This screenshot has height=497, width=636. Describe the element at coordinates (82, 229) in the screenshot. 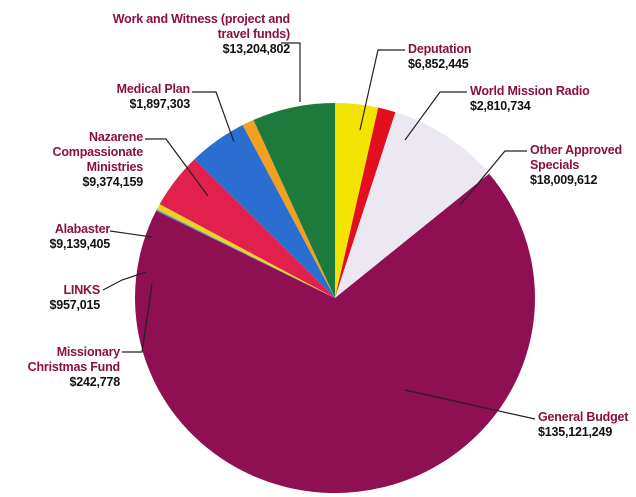

I see `slice-name: Alabaster` at that location.